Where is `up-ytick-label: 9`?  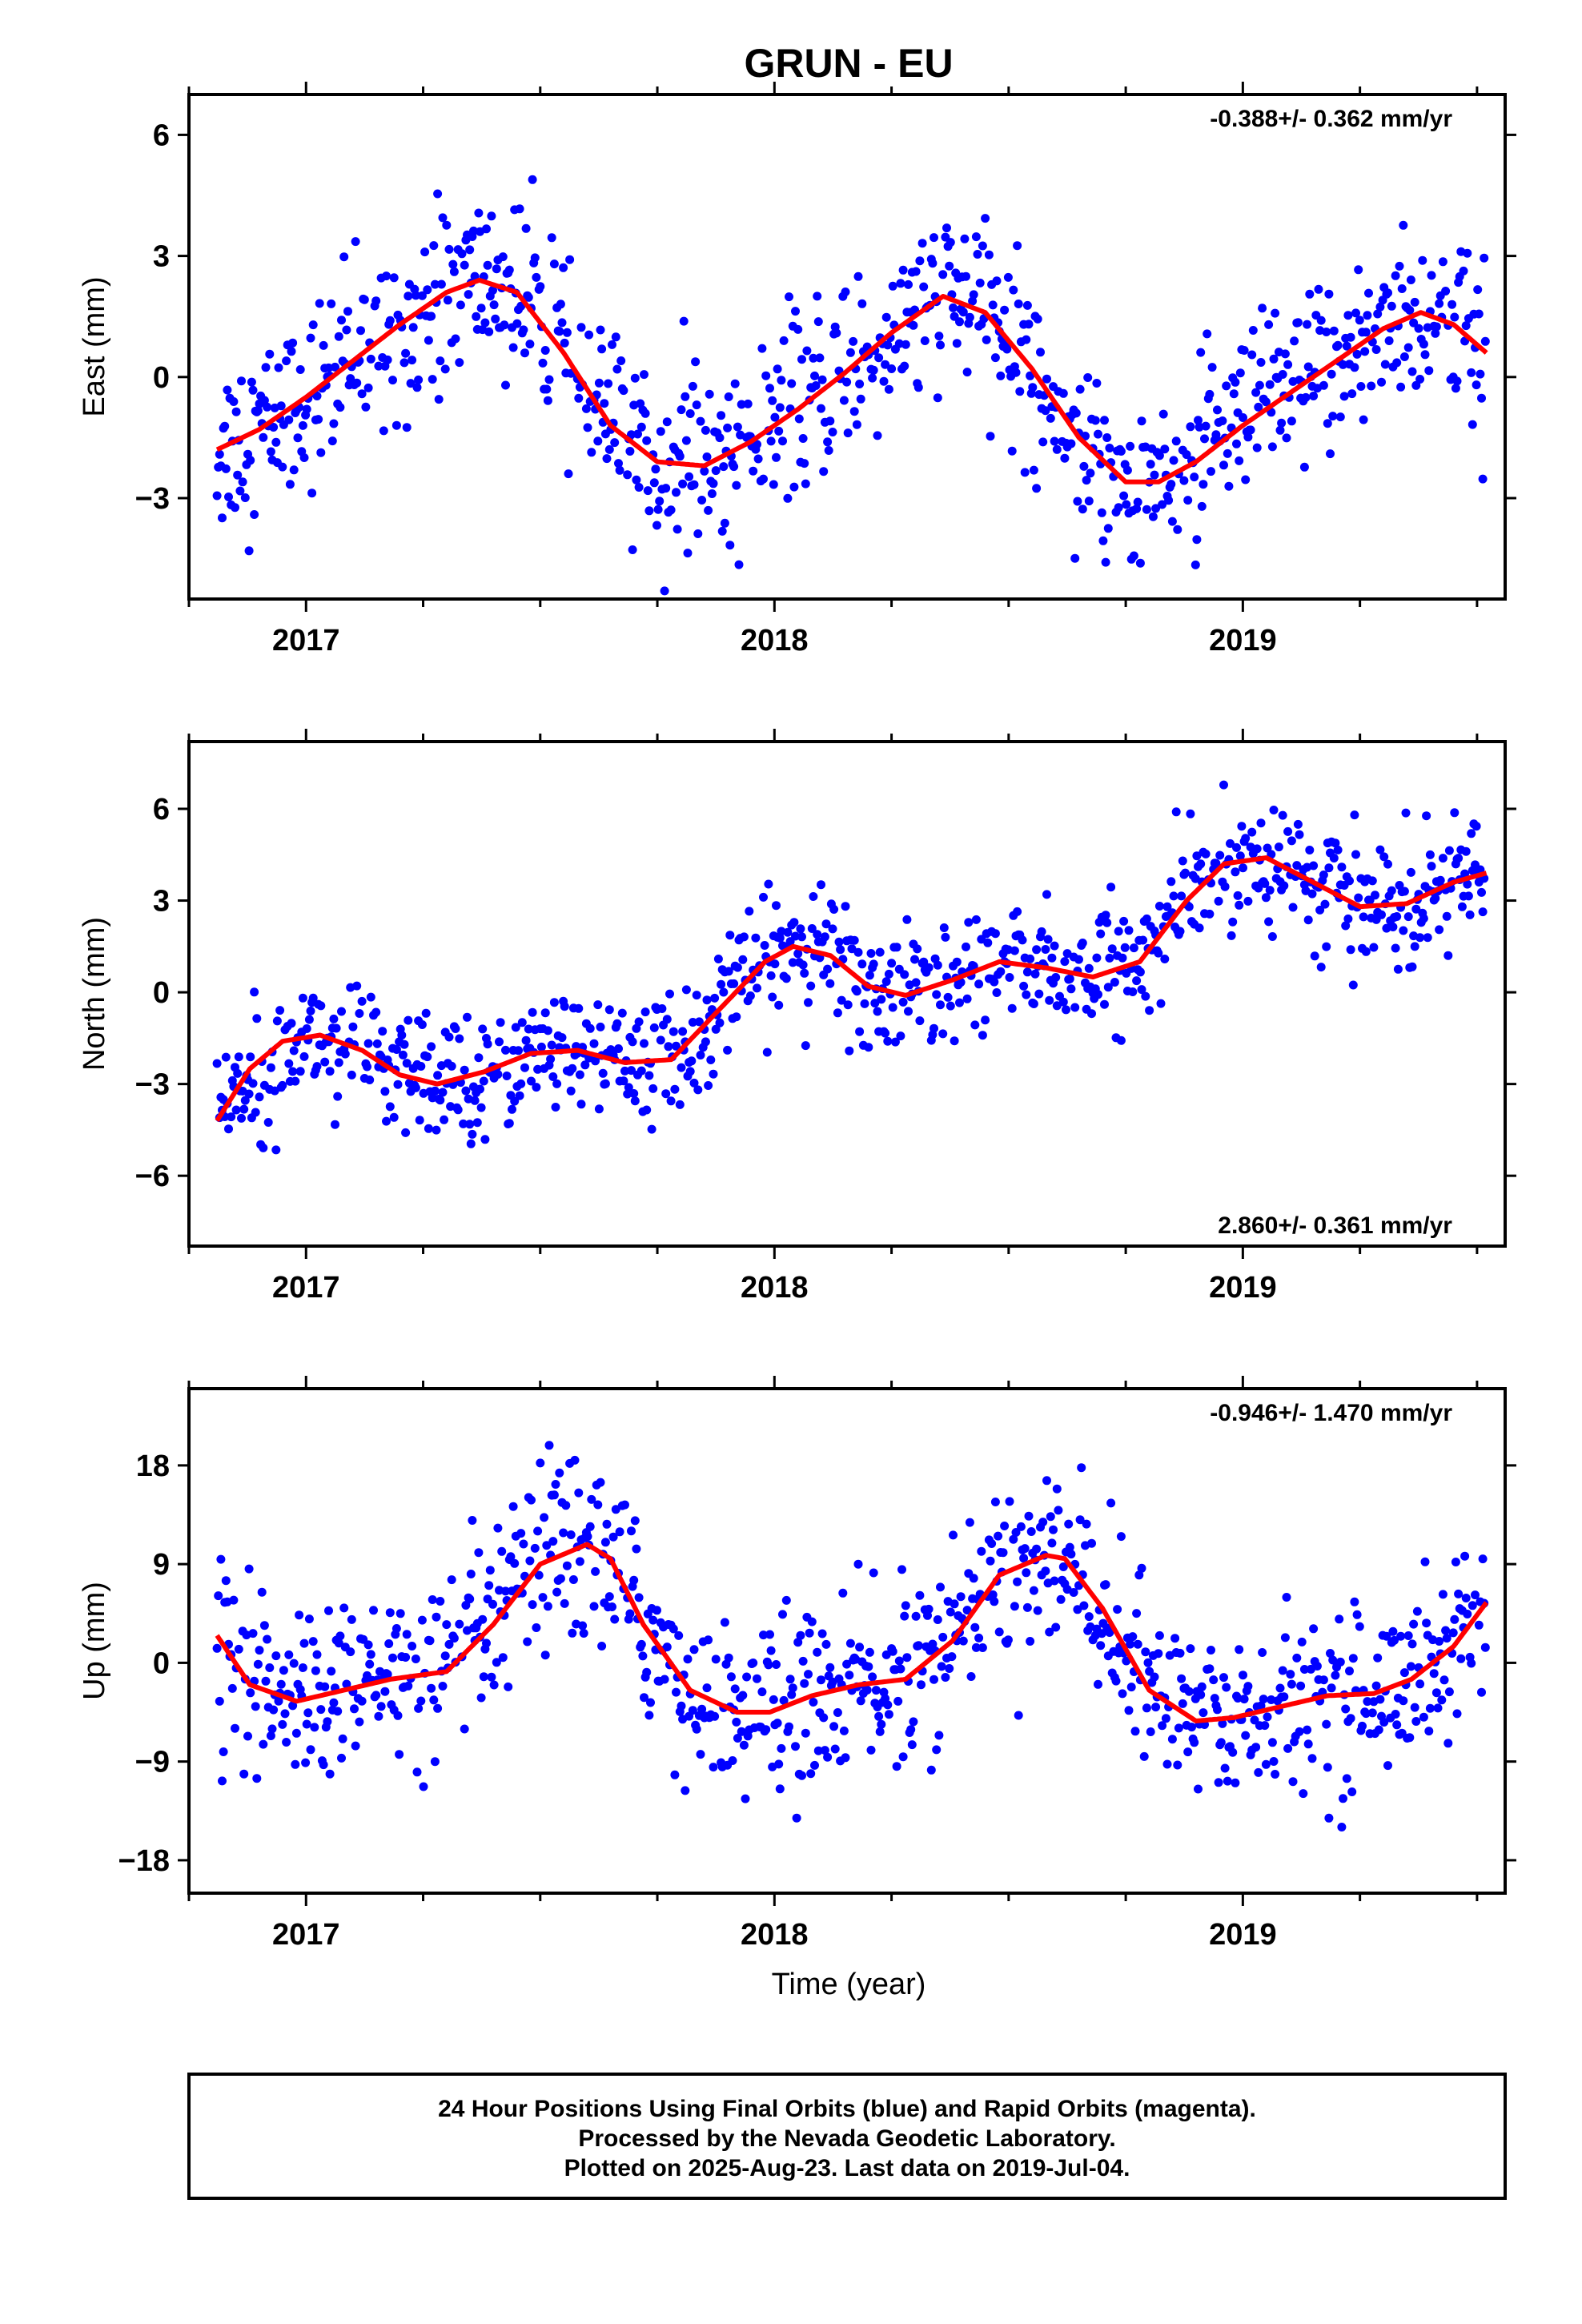
up-ytick-label: 9 is located at coordinates (161, 1565).